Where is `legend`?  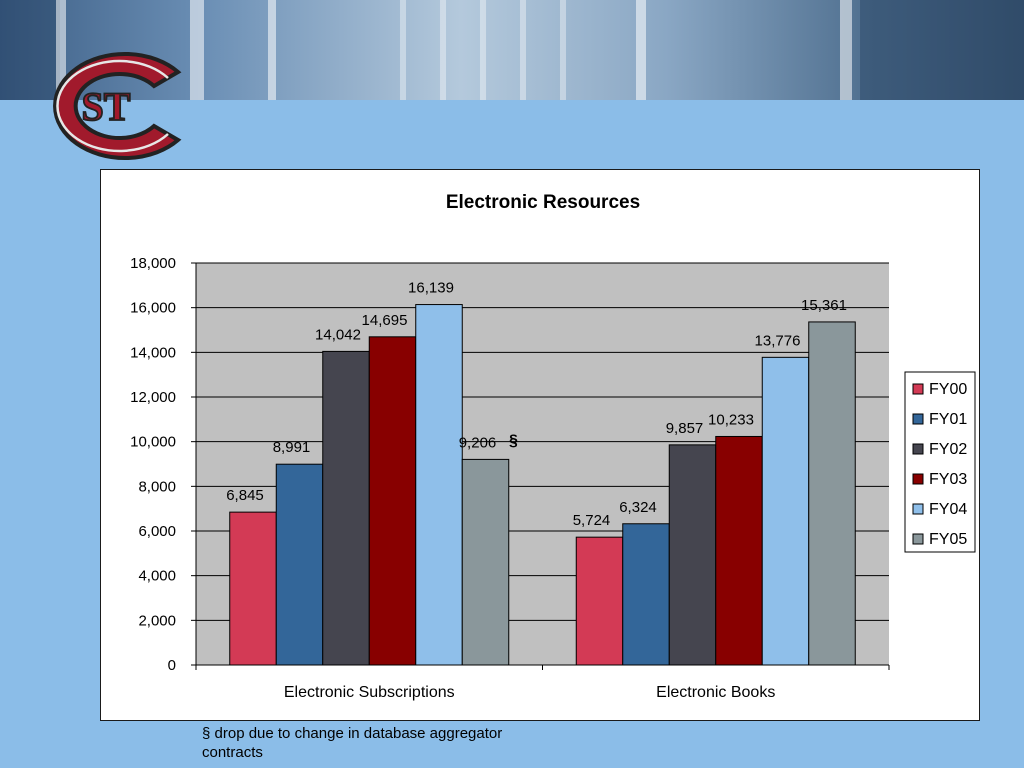 legend is located at coordinates (940, 462).